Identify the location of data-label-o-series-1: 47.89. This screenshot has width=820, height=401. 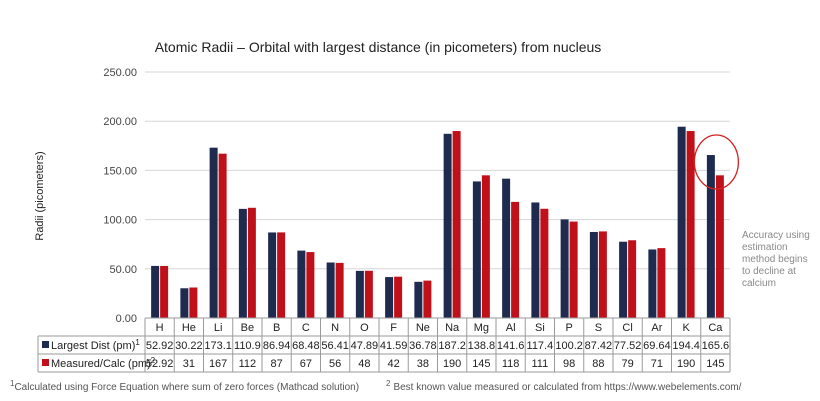
(365, 346).